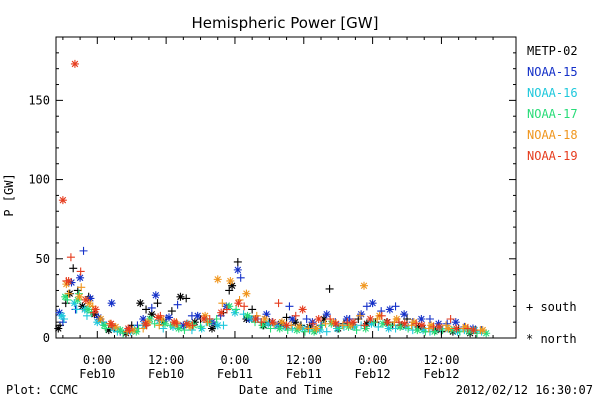 The width and height of the screenshot is (600, 400). Describe the element at coordinates (552, 135) in the screenshot. I see `legend-entry-noaa-18: NOAA-18` at that location.